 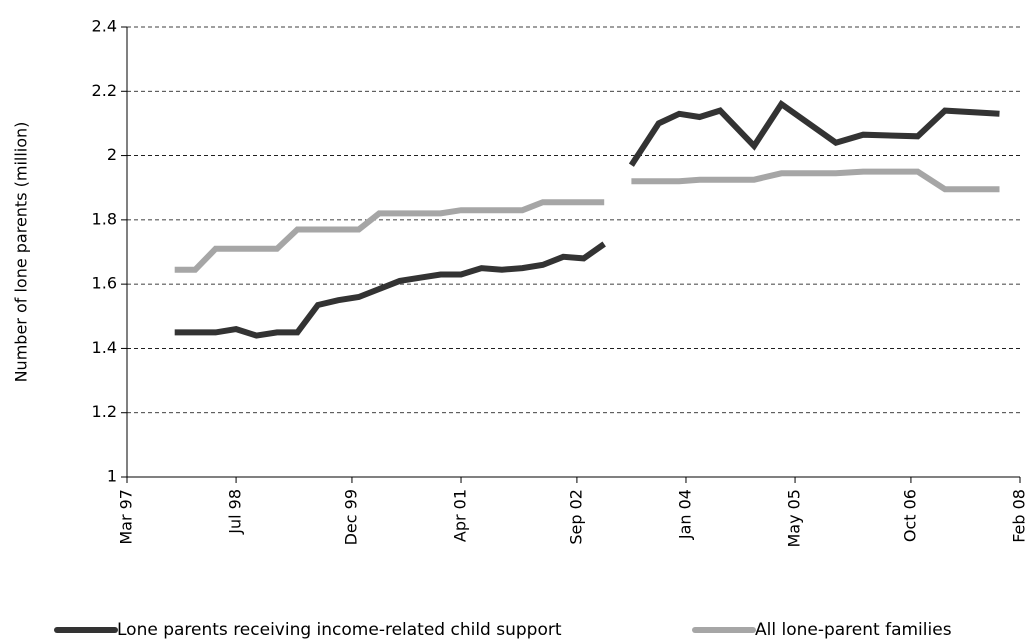 What do you see at coordinates (104, 218) in the screenshot?
I see `y-tick-label: 1.8` at bounding box center [104, 218].